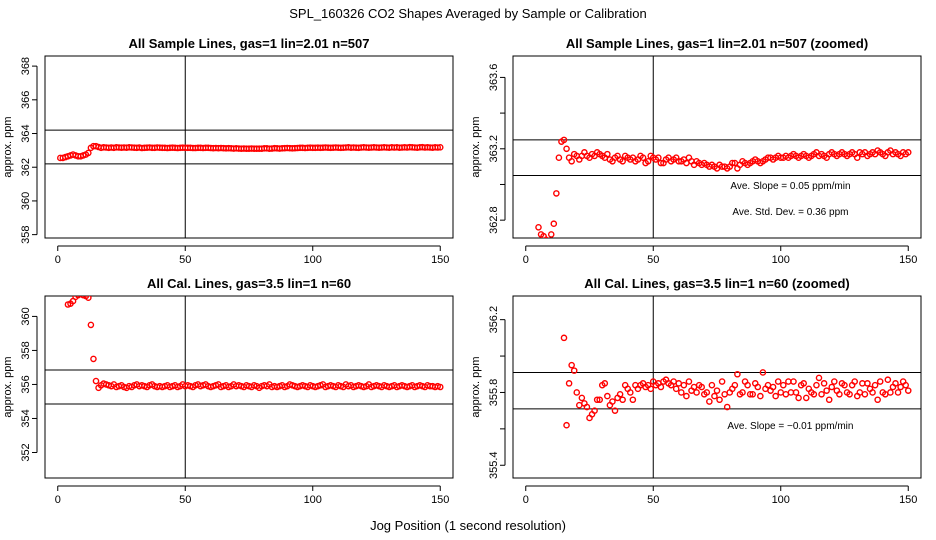 The width and height of the screenshot is (936, 540). I want to click on y-tick-label: 362.8, so click(494, 220).